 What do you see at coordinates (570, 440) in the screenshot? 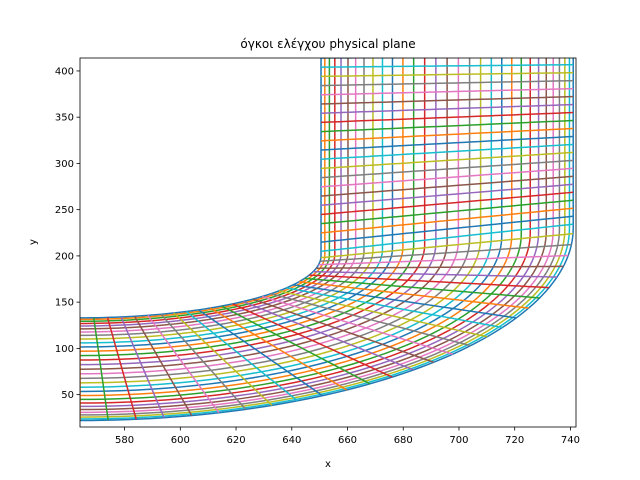
I see `x-tick-label: 740` at bounding box center [570, 440].